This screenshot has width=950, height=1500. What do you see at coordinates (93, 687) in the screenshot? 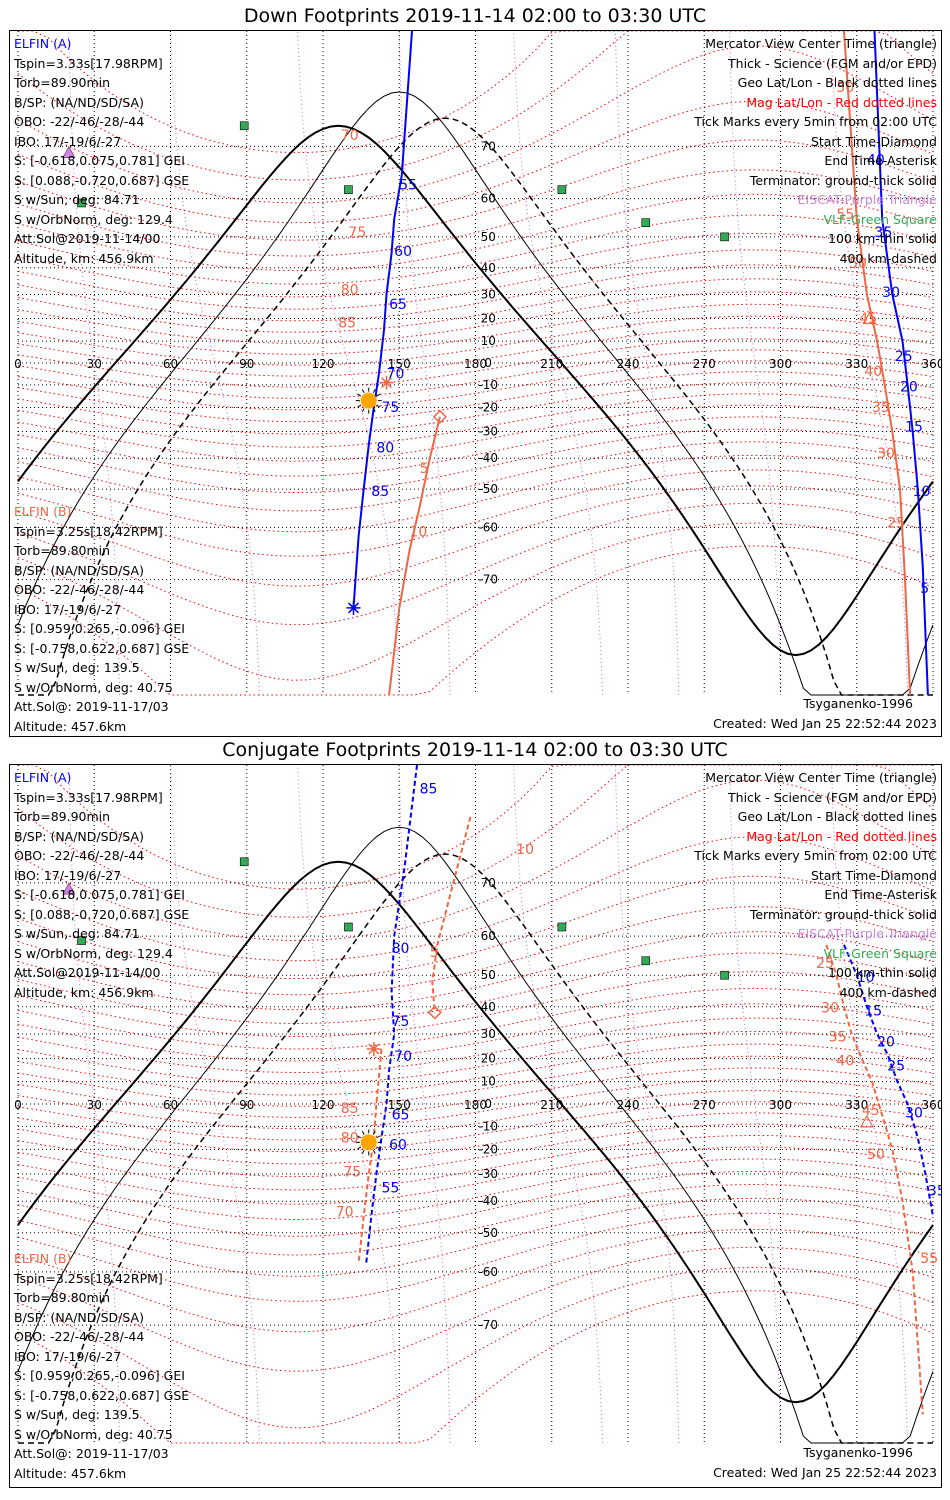
I see `elfin-b-line: S w/OrbNorm, deg: 40.75` at bounding box center [93, 687].